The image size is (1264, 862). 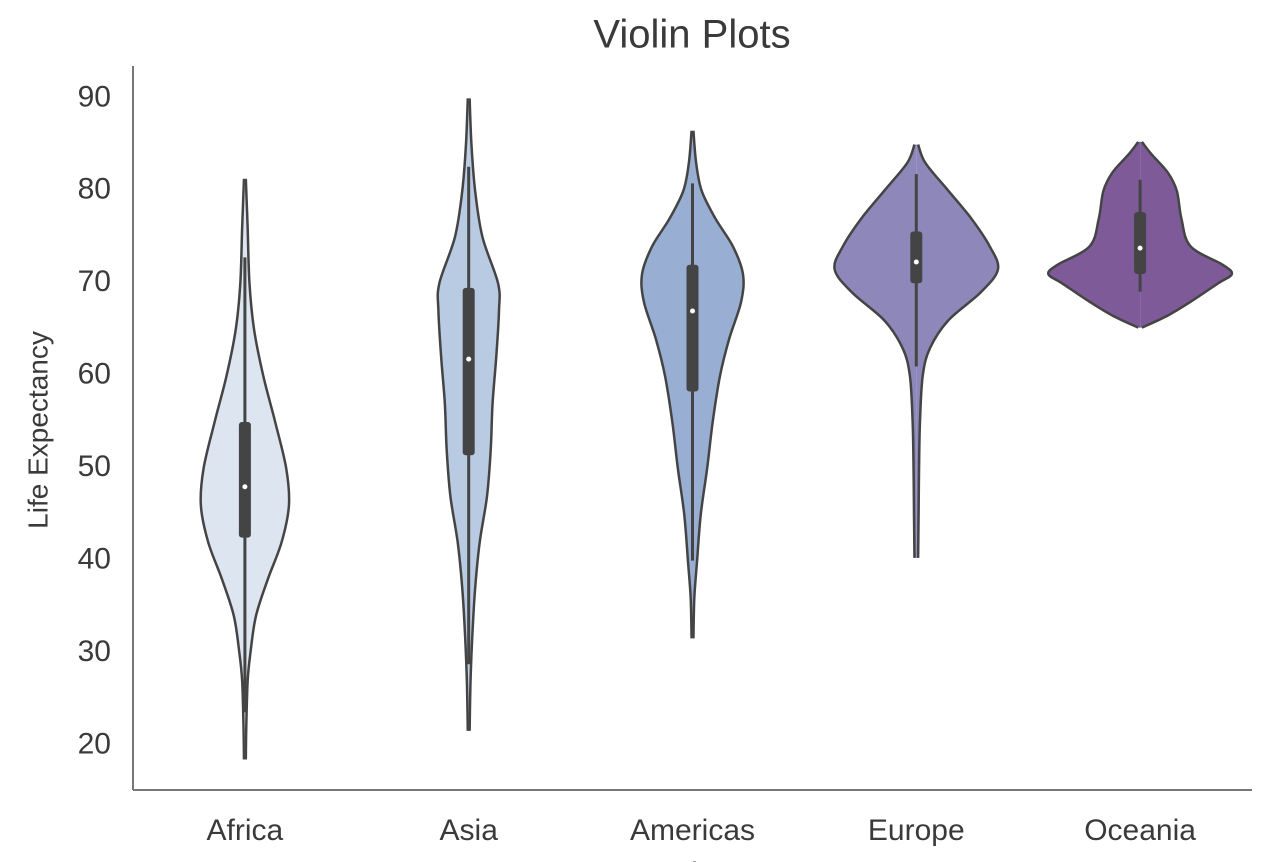 What do you see at coordinates (94, 651) in the screenshot?
I see `y-tick-label: 30` at bounding box center [94, 651].